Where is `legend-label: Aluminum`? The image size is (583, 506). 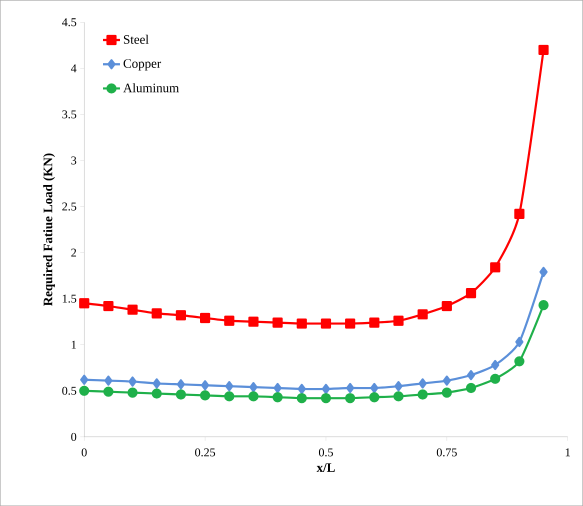
legend-label: Aluminum is located at coordinates (151, 87).